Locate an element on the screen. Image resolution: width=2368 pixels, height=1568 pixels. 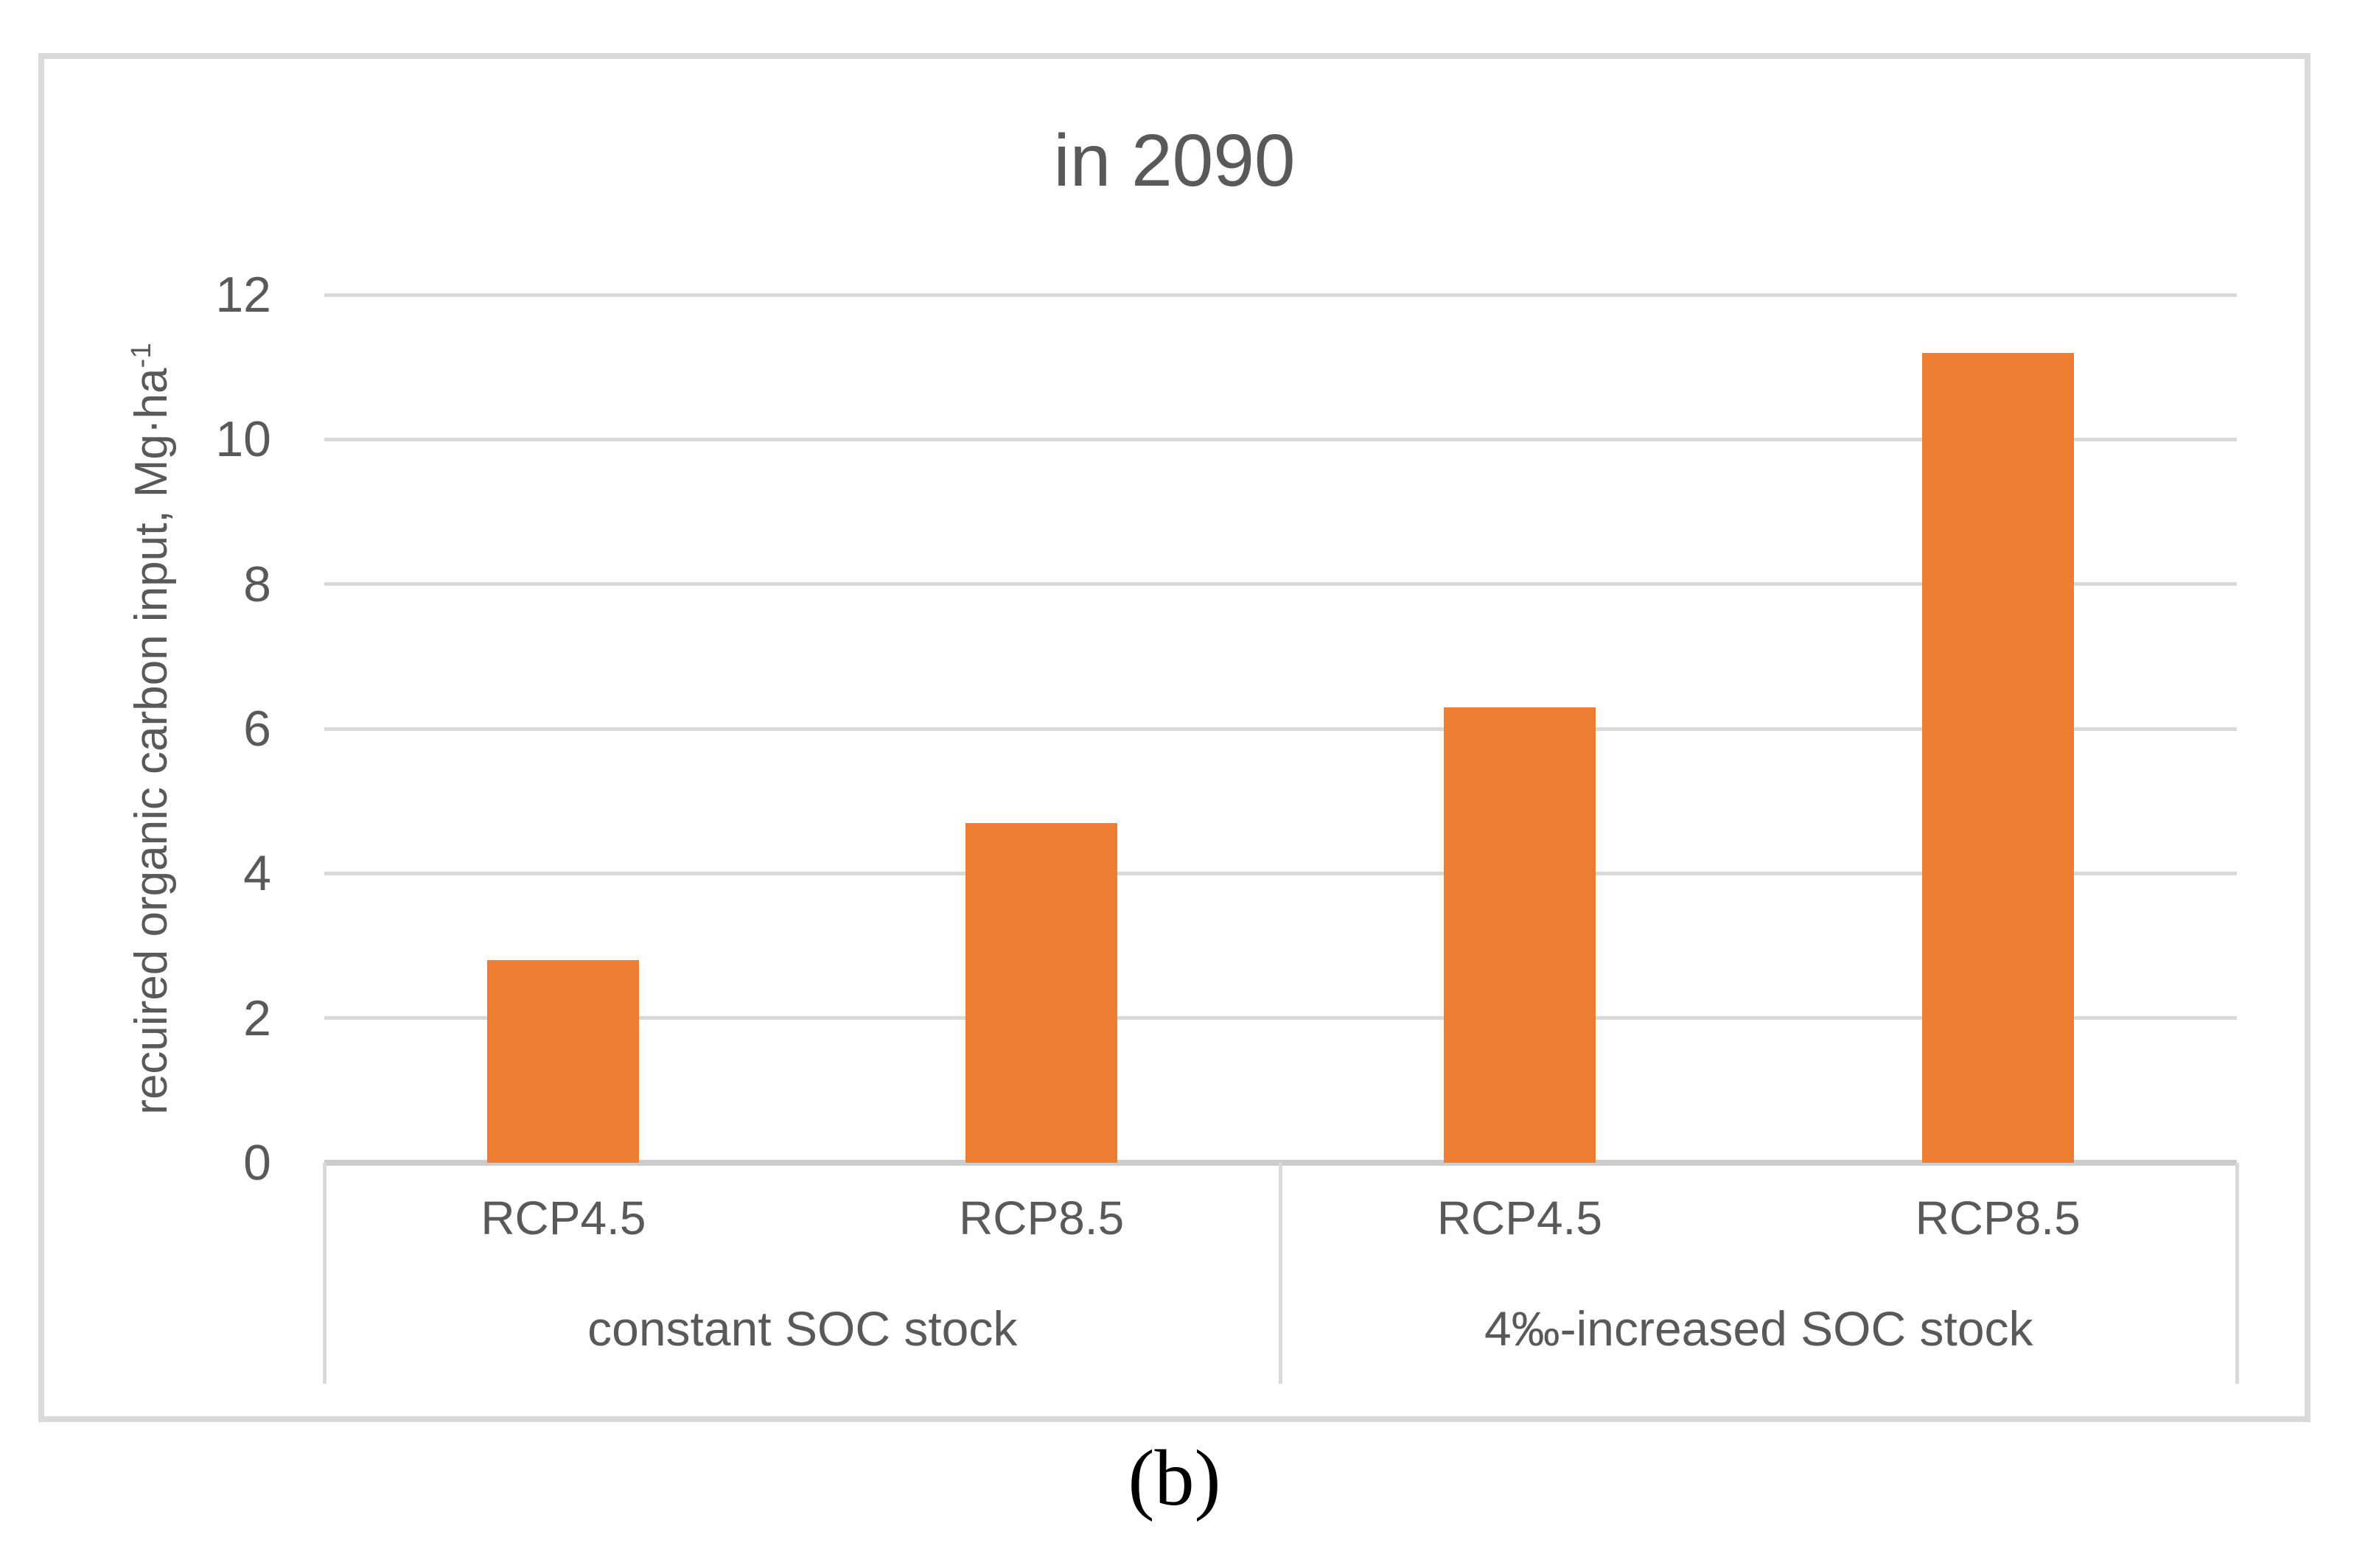
category-label-4: RCP8.5 is located at coordinates (1998, 1218).